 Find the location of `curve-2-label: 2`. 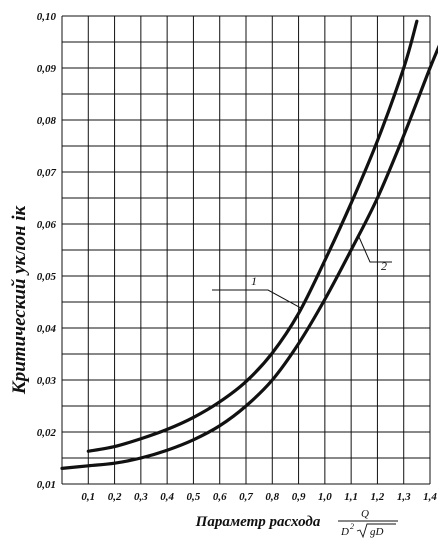

curve-2-label: 2 is located at coordinates (384, 266).